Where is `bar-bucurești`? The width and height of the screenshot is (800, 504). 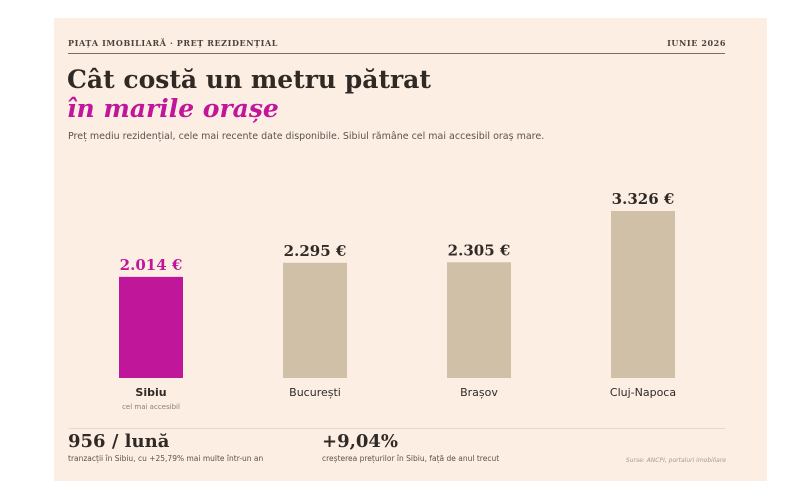
bar-bucurești is located at coordinates (315, 320).